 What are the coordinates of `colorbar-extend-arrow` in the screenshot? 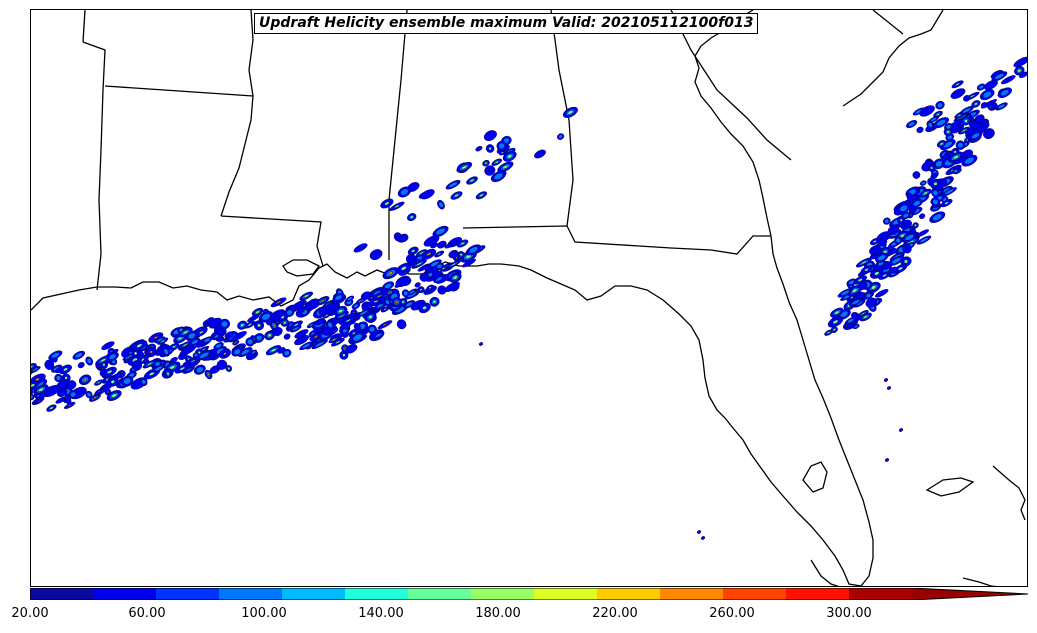 It's located at (970, 594).